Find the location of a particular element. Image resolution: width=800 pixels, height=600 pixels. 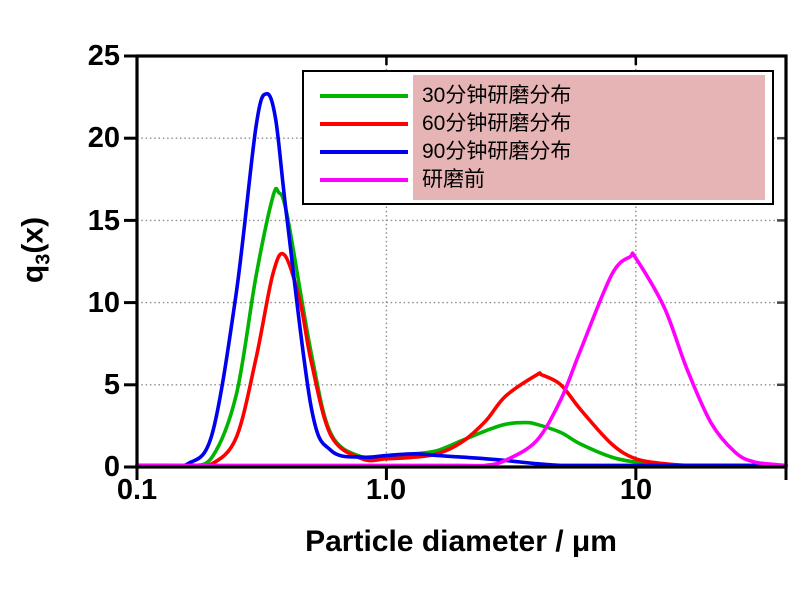

legend-box: 30分钟研磨分布 60分钟研磨分布 90分钟研磨分布 研磨前 is located at coordinates (538, 137).